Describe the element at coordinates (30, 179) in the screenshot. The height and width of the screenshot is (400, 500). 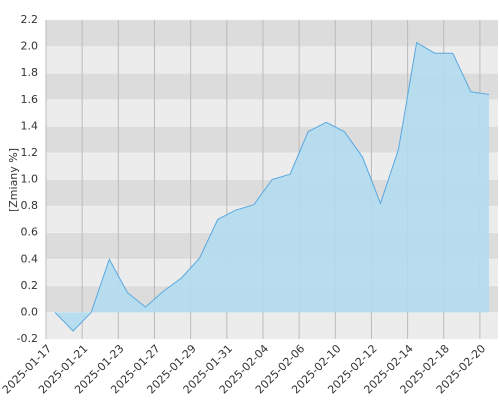
I see `y-tick-label: 1.0` at that location.